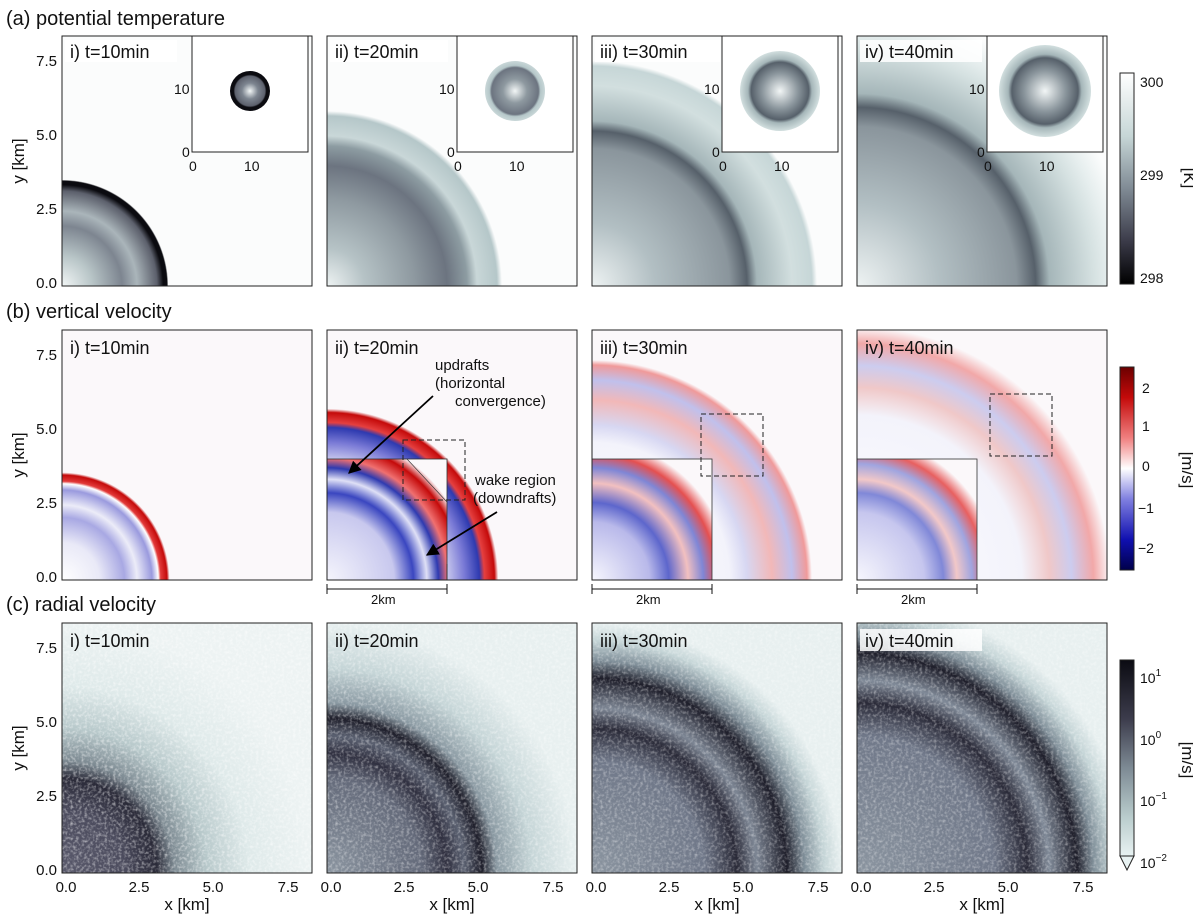 The height and width of the screenshot is (915, 1193). Describe the element at coordinates (780, 94) in the screenshot. I see `inset-a3` at that location.